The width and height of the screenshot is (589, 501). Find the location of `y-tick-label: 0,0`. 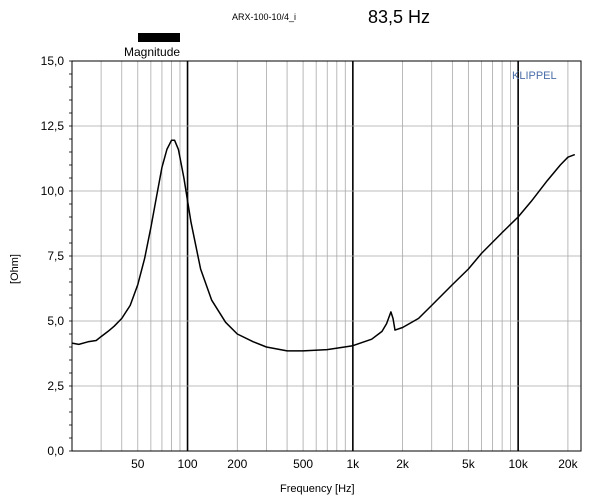

y-tick-label: 0,0 is located at coordinates (55, 451).